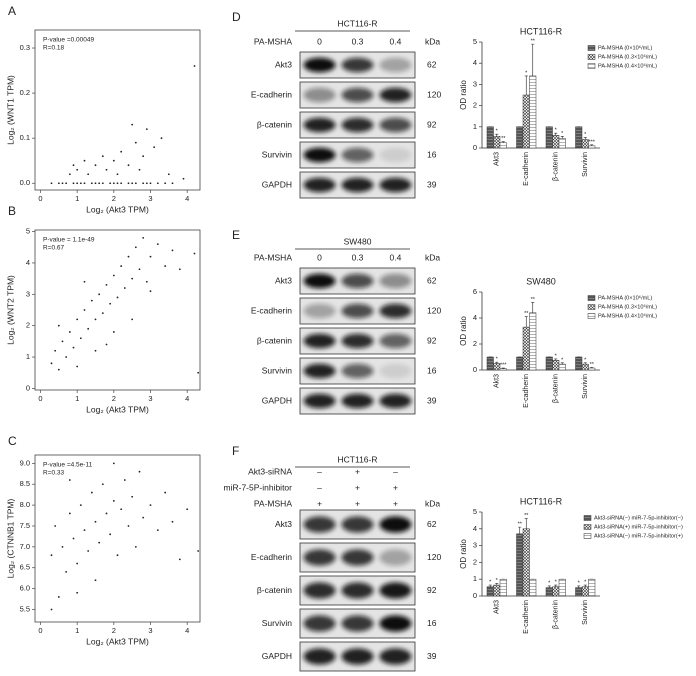  I want to click on x-tick-label: β-catenin, so click(556, 388).